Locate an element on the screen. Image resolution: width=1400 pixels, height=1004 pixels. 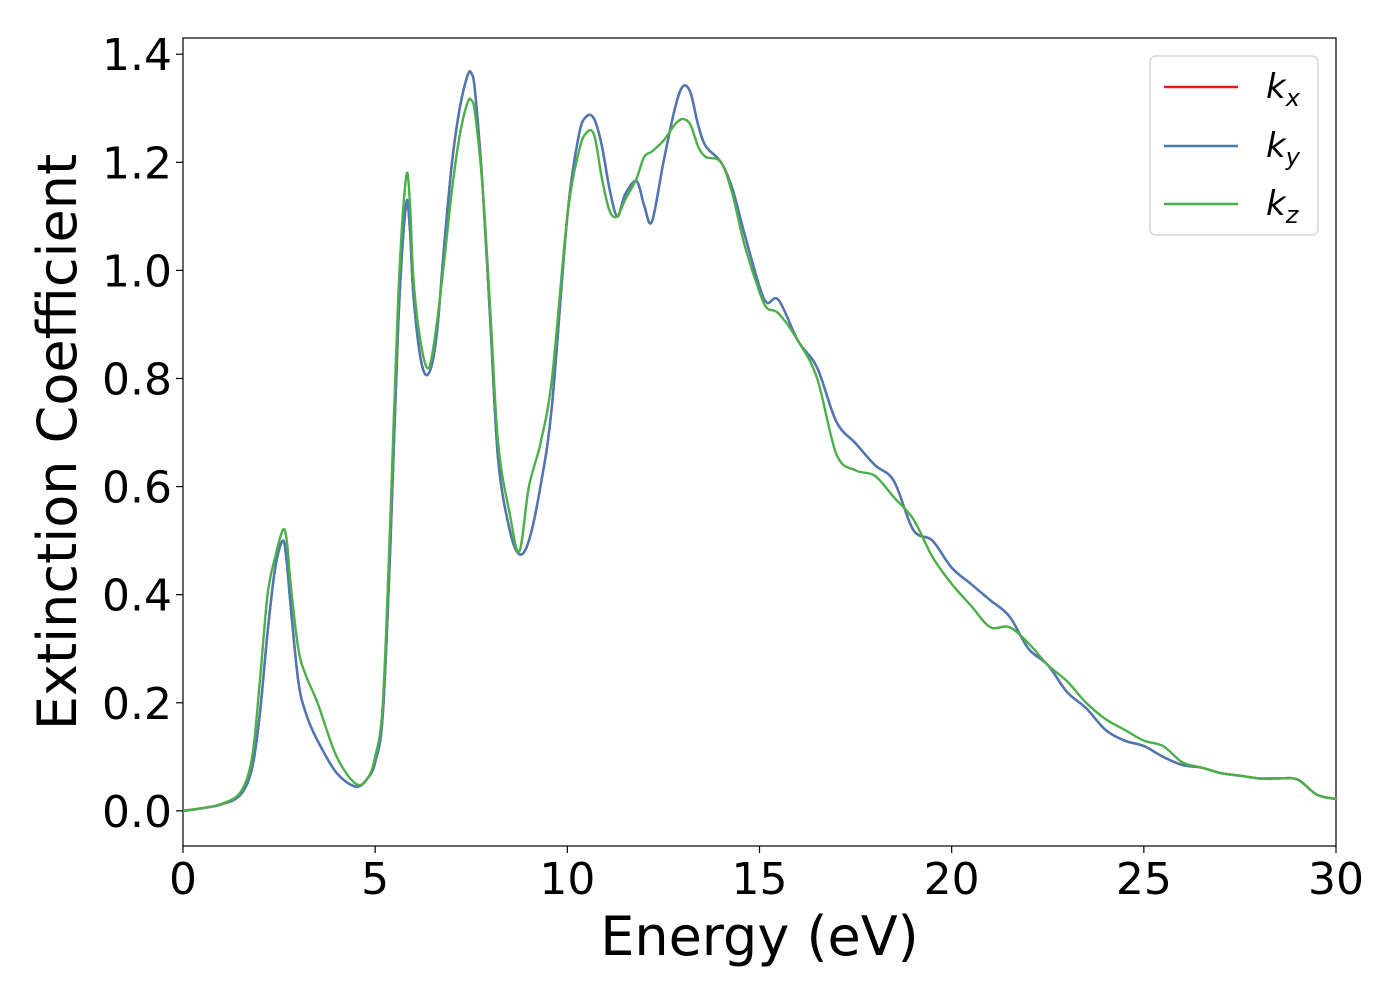
x-tick-label: 20 is located at coordinates (952, 879).